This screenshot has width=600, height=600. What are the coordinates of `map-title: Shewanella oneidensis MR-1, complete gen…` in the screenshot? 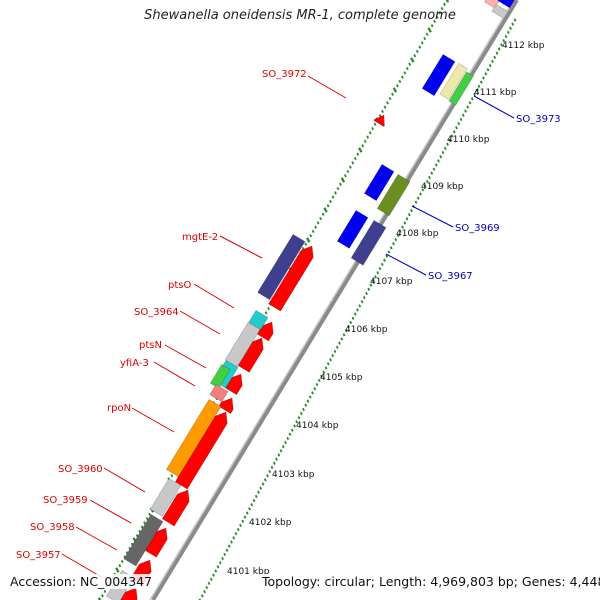 It's located at (300, 15).